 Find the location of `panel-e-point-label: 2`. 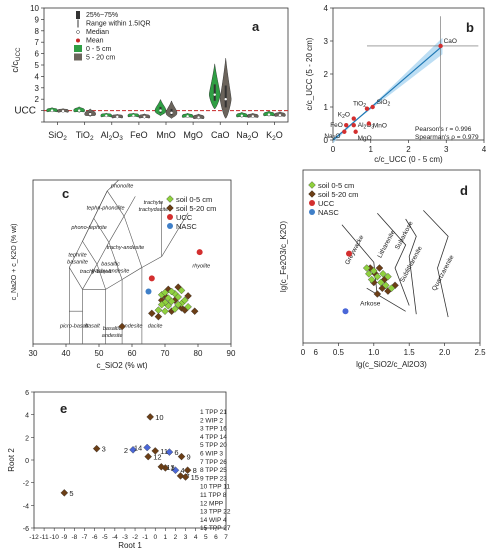

panel-e-point-label: 2 is located at coordinates (126, 450).